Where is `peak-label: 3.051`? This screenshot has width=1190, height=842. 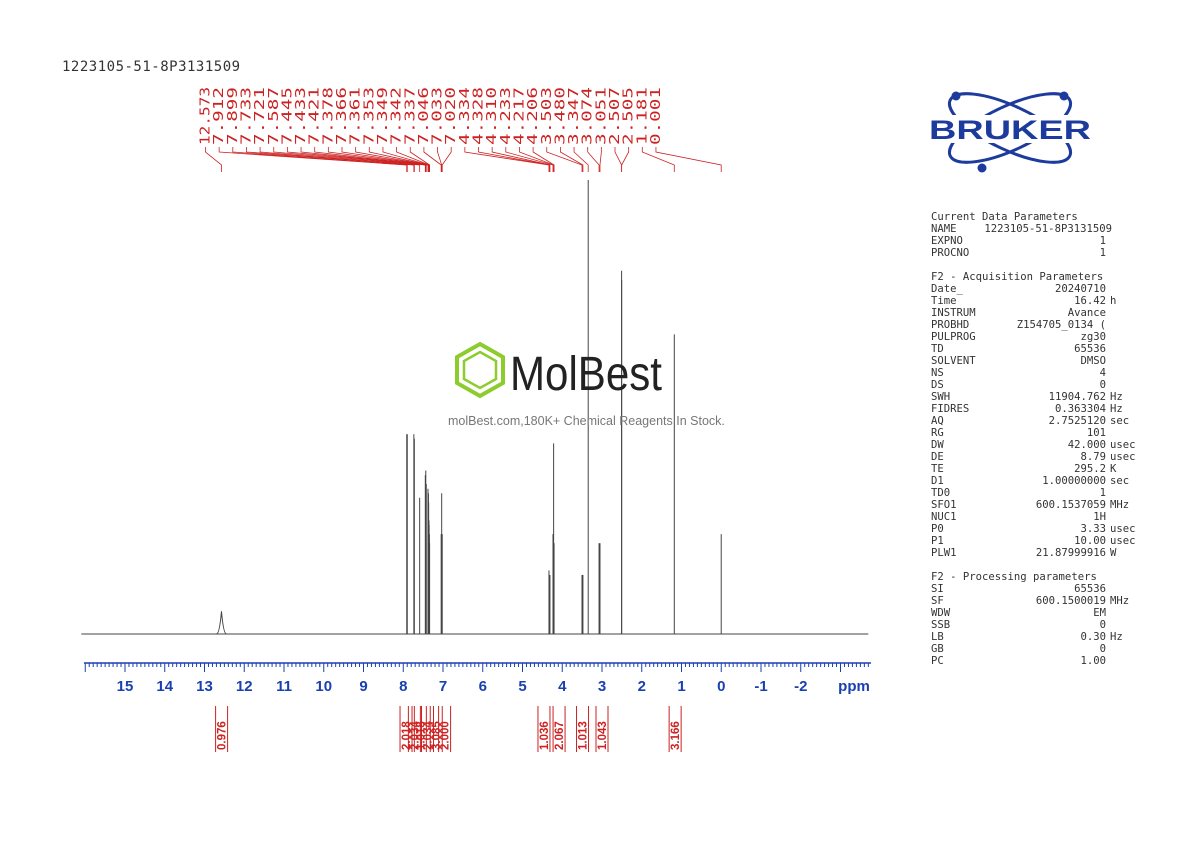
peak-label: 3.051 is located at coordinates (601, 116).